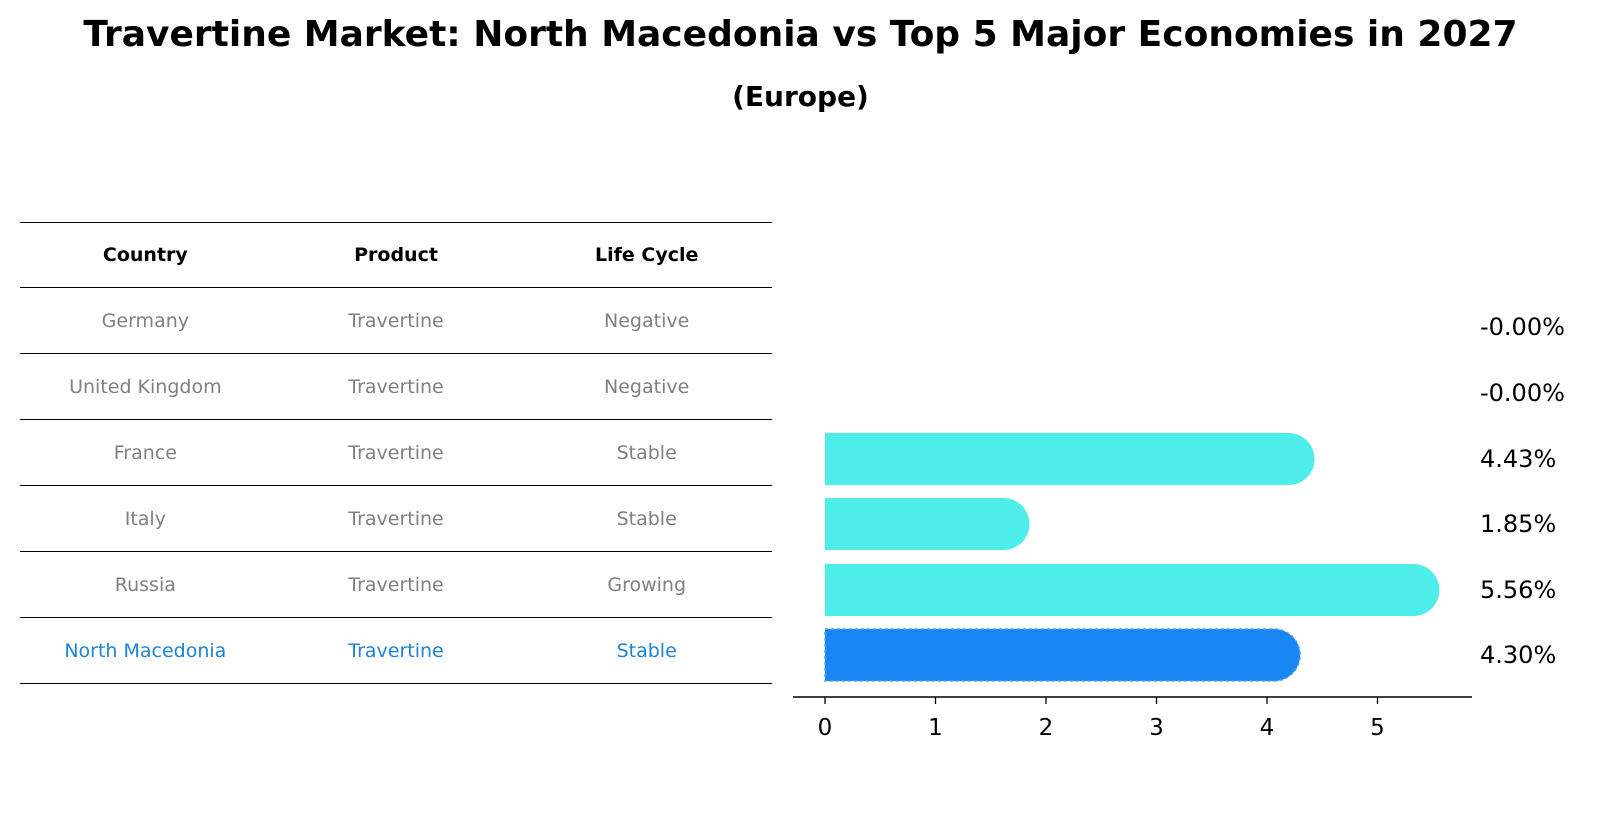 Image resolution: width=1601 pixels, height=823 pixels. What do you see at coordinates (1518, 590) in the screenshot?
I see `value-label: 5.56%` at bounding box center [1518, 590].